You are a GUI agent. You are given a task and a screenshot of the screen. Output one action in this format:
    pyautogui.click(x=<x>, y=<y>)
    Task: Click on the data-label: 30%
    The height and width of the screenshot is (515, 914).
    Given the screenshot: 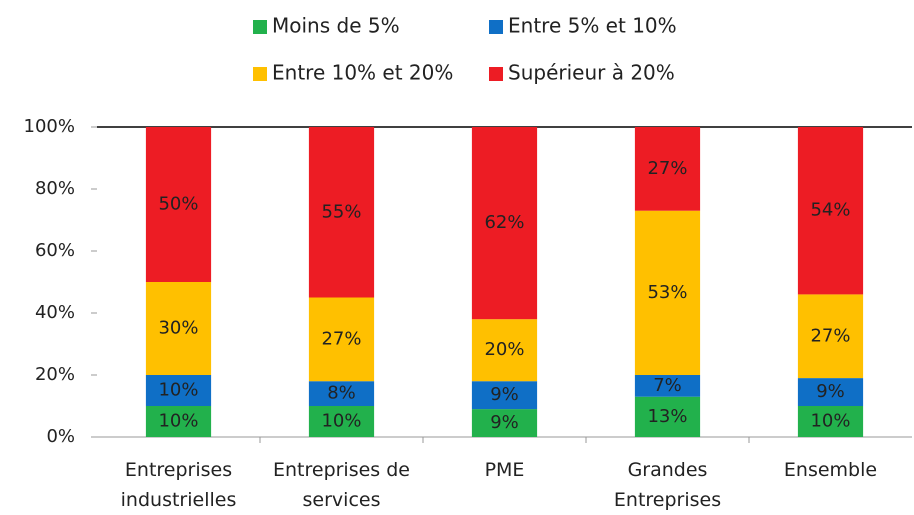 What is the action you would take?
    pyautogui.click(x=178, y=328)
    